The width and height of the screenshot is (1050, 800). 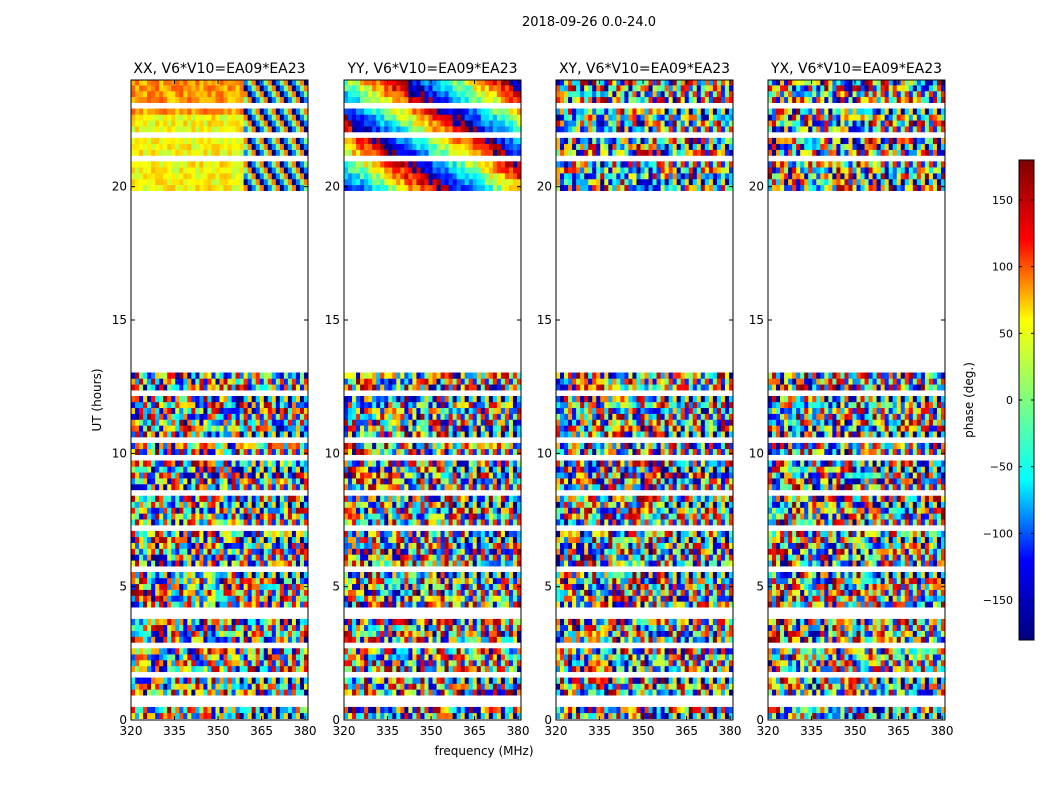 I want to click on panel-frame, so click(x=856, y=400).